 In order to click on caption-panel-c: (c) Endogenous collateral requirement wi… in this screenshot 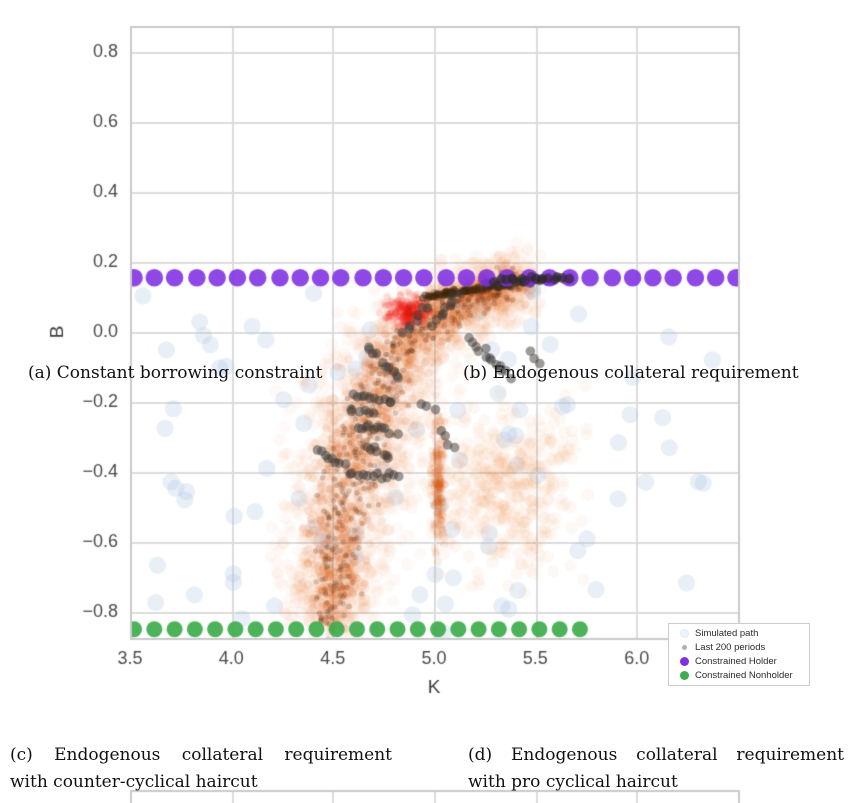, I will do `click(201, 769)`.